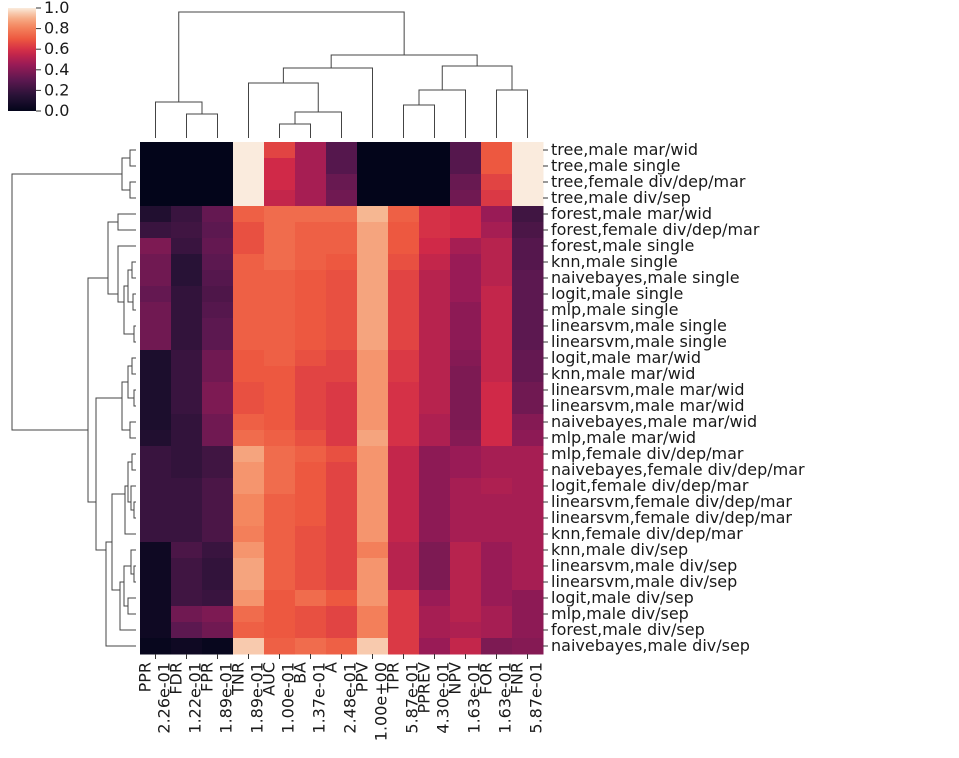 This screenshot has height=758, width=959. I want to click on colorbar-tick-label: 0.0, so click(56, 110).